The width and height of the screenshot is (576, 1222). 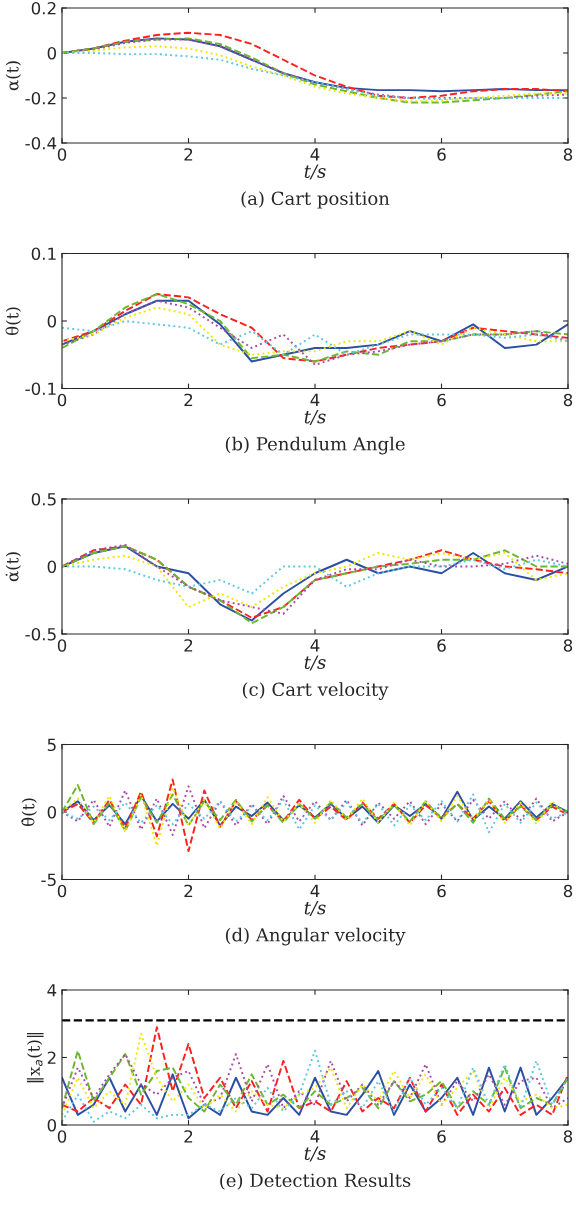 I want to click on y-tick-label: 5, so click(x=51, y=745).